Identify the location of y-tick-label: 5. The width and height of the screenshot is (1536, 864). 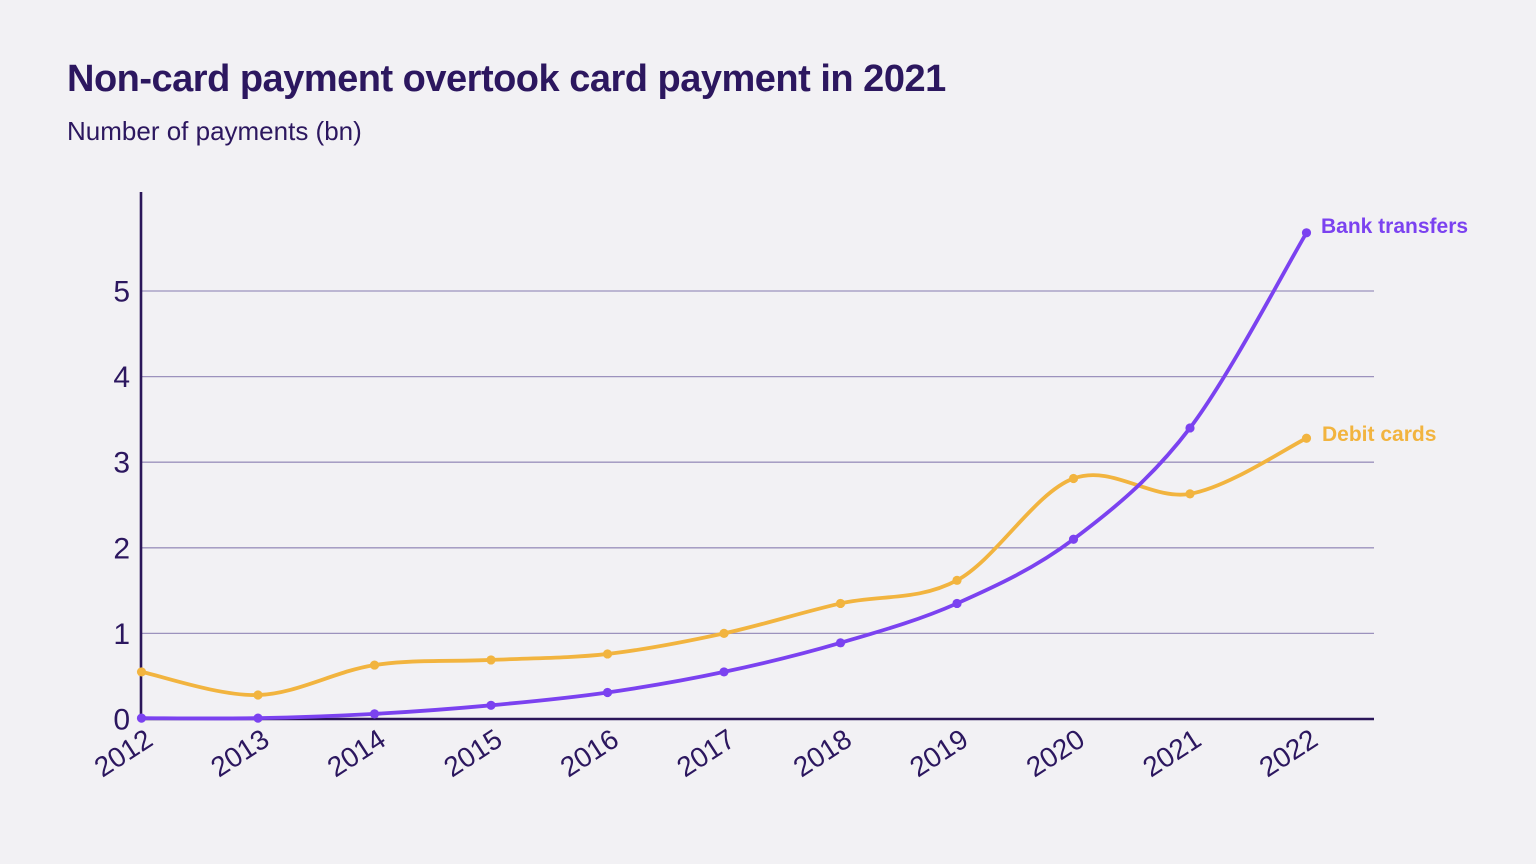
(121, 292).